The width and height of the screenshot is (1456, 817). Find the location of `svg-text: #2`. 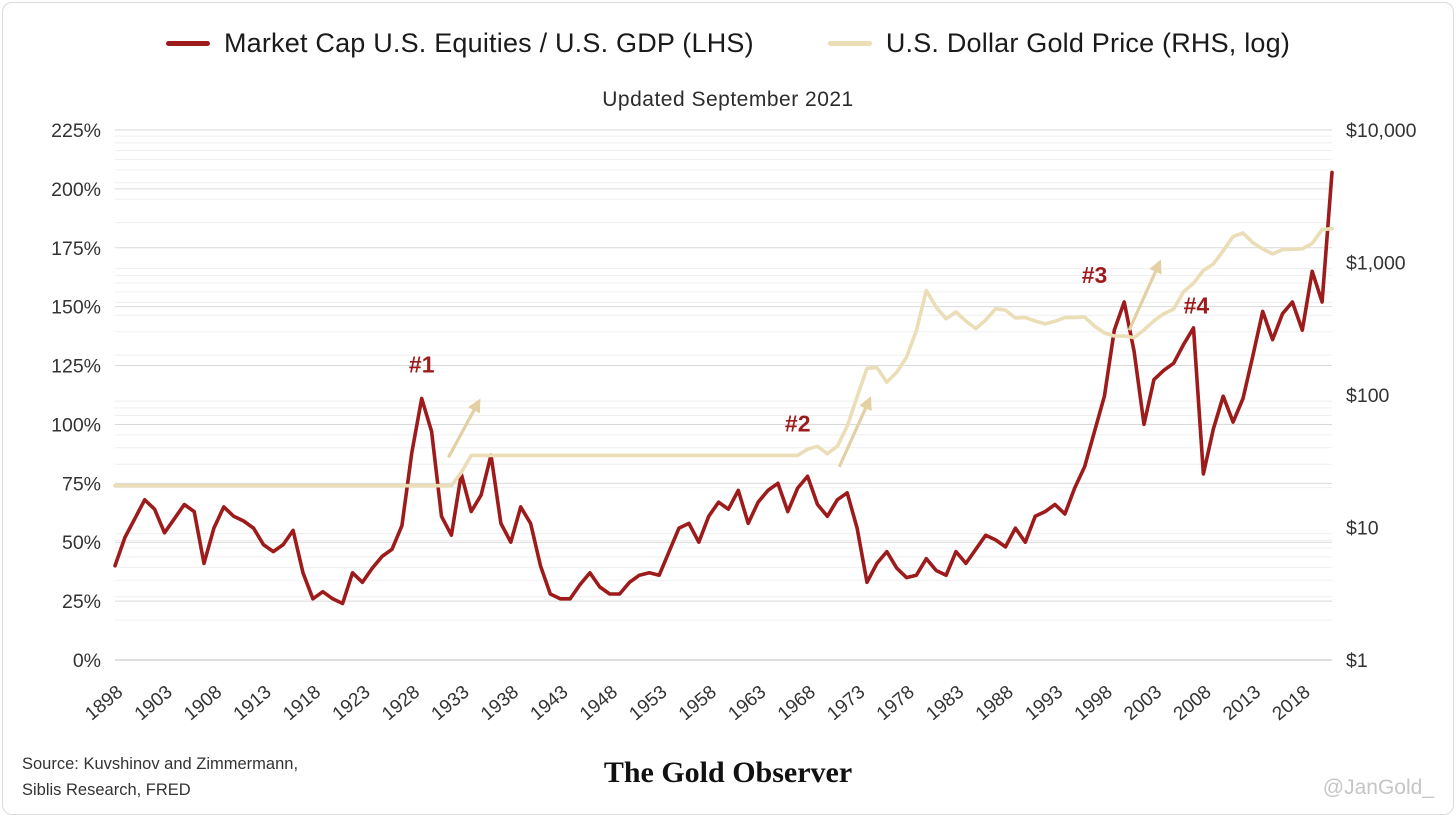

svg-text: #2 is located at coordinates (798, 424).